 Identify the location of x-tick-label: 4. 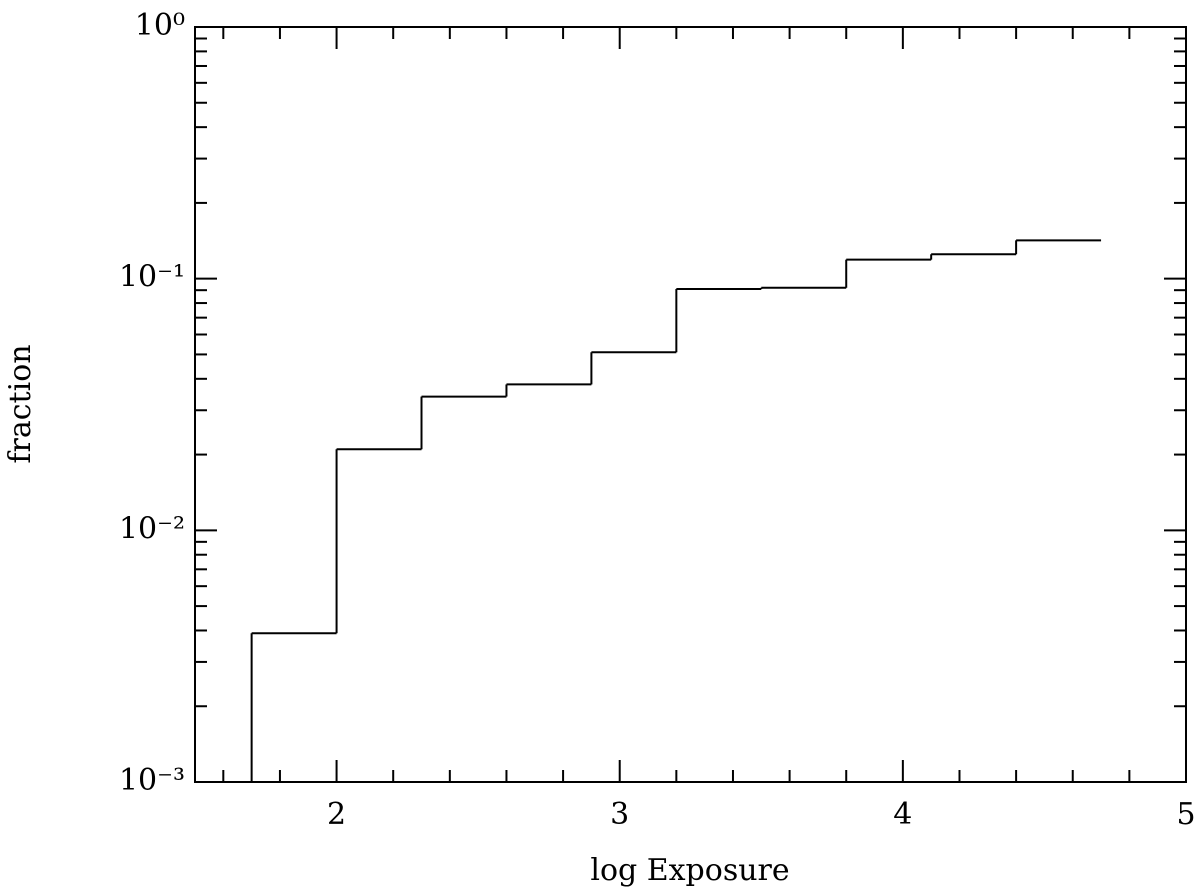
(902, 814).